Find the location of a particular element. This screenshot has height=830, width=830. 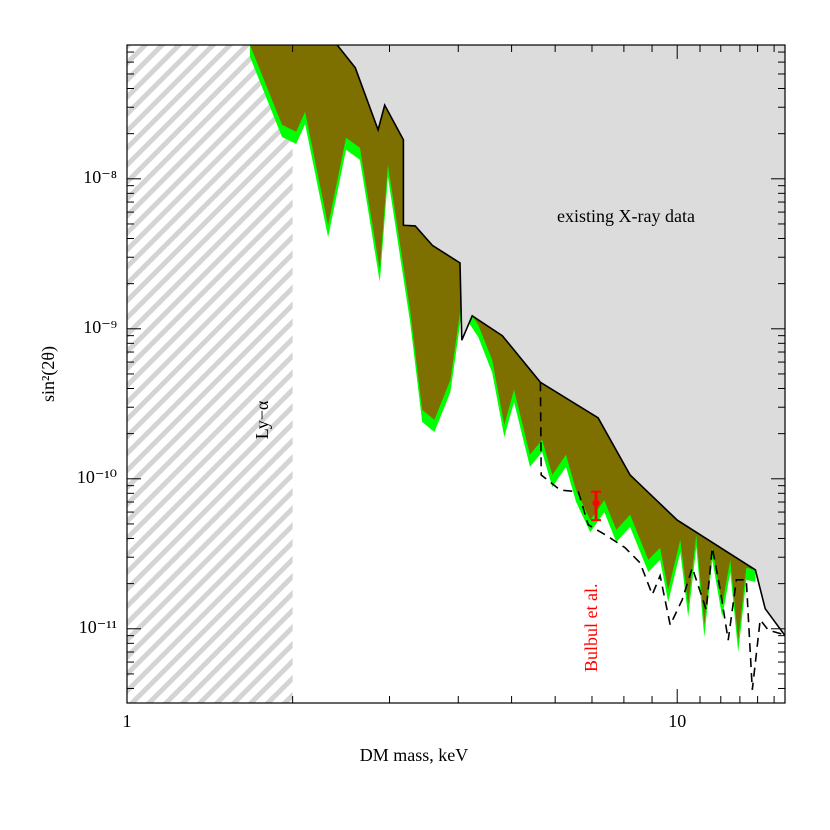

x-tick-label: 1 is located at coordinates (127, 721).